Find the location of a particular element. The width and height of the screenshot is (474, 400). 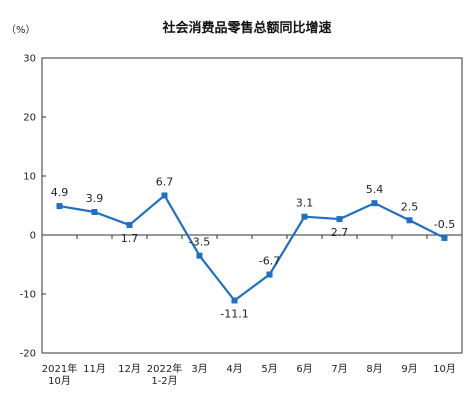

y-tick-label: 0 is located at coordinates (33, 236).